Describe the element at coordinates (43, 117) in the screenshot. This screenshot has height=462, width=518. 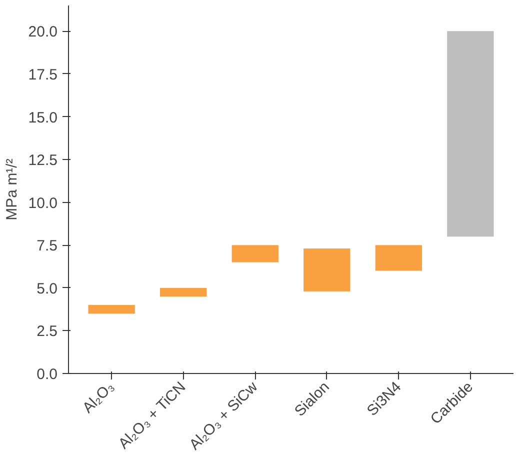
I see `y-tick-label: 15.0` at that location.